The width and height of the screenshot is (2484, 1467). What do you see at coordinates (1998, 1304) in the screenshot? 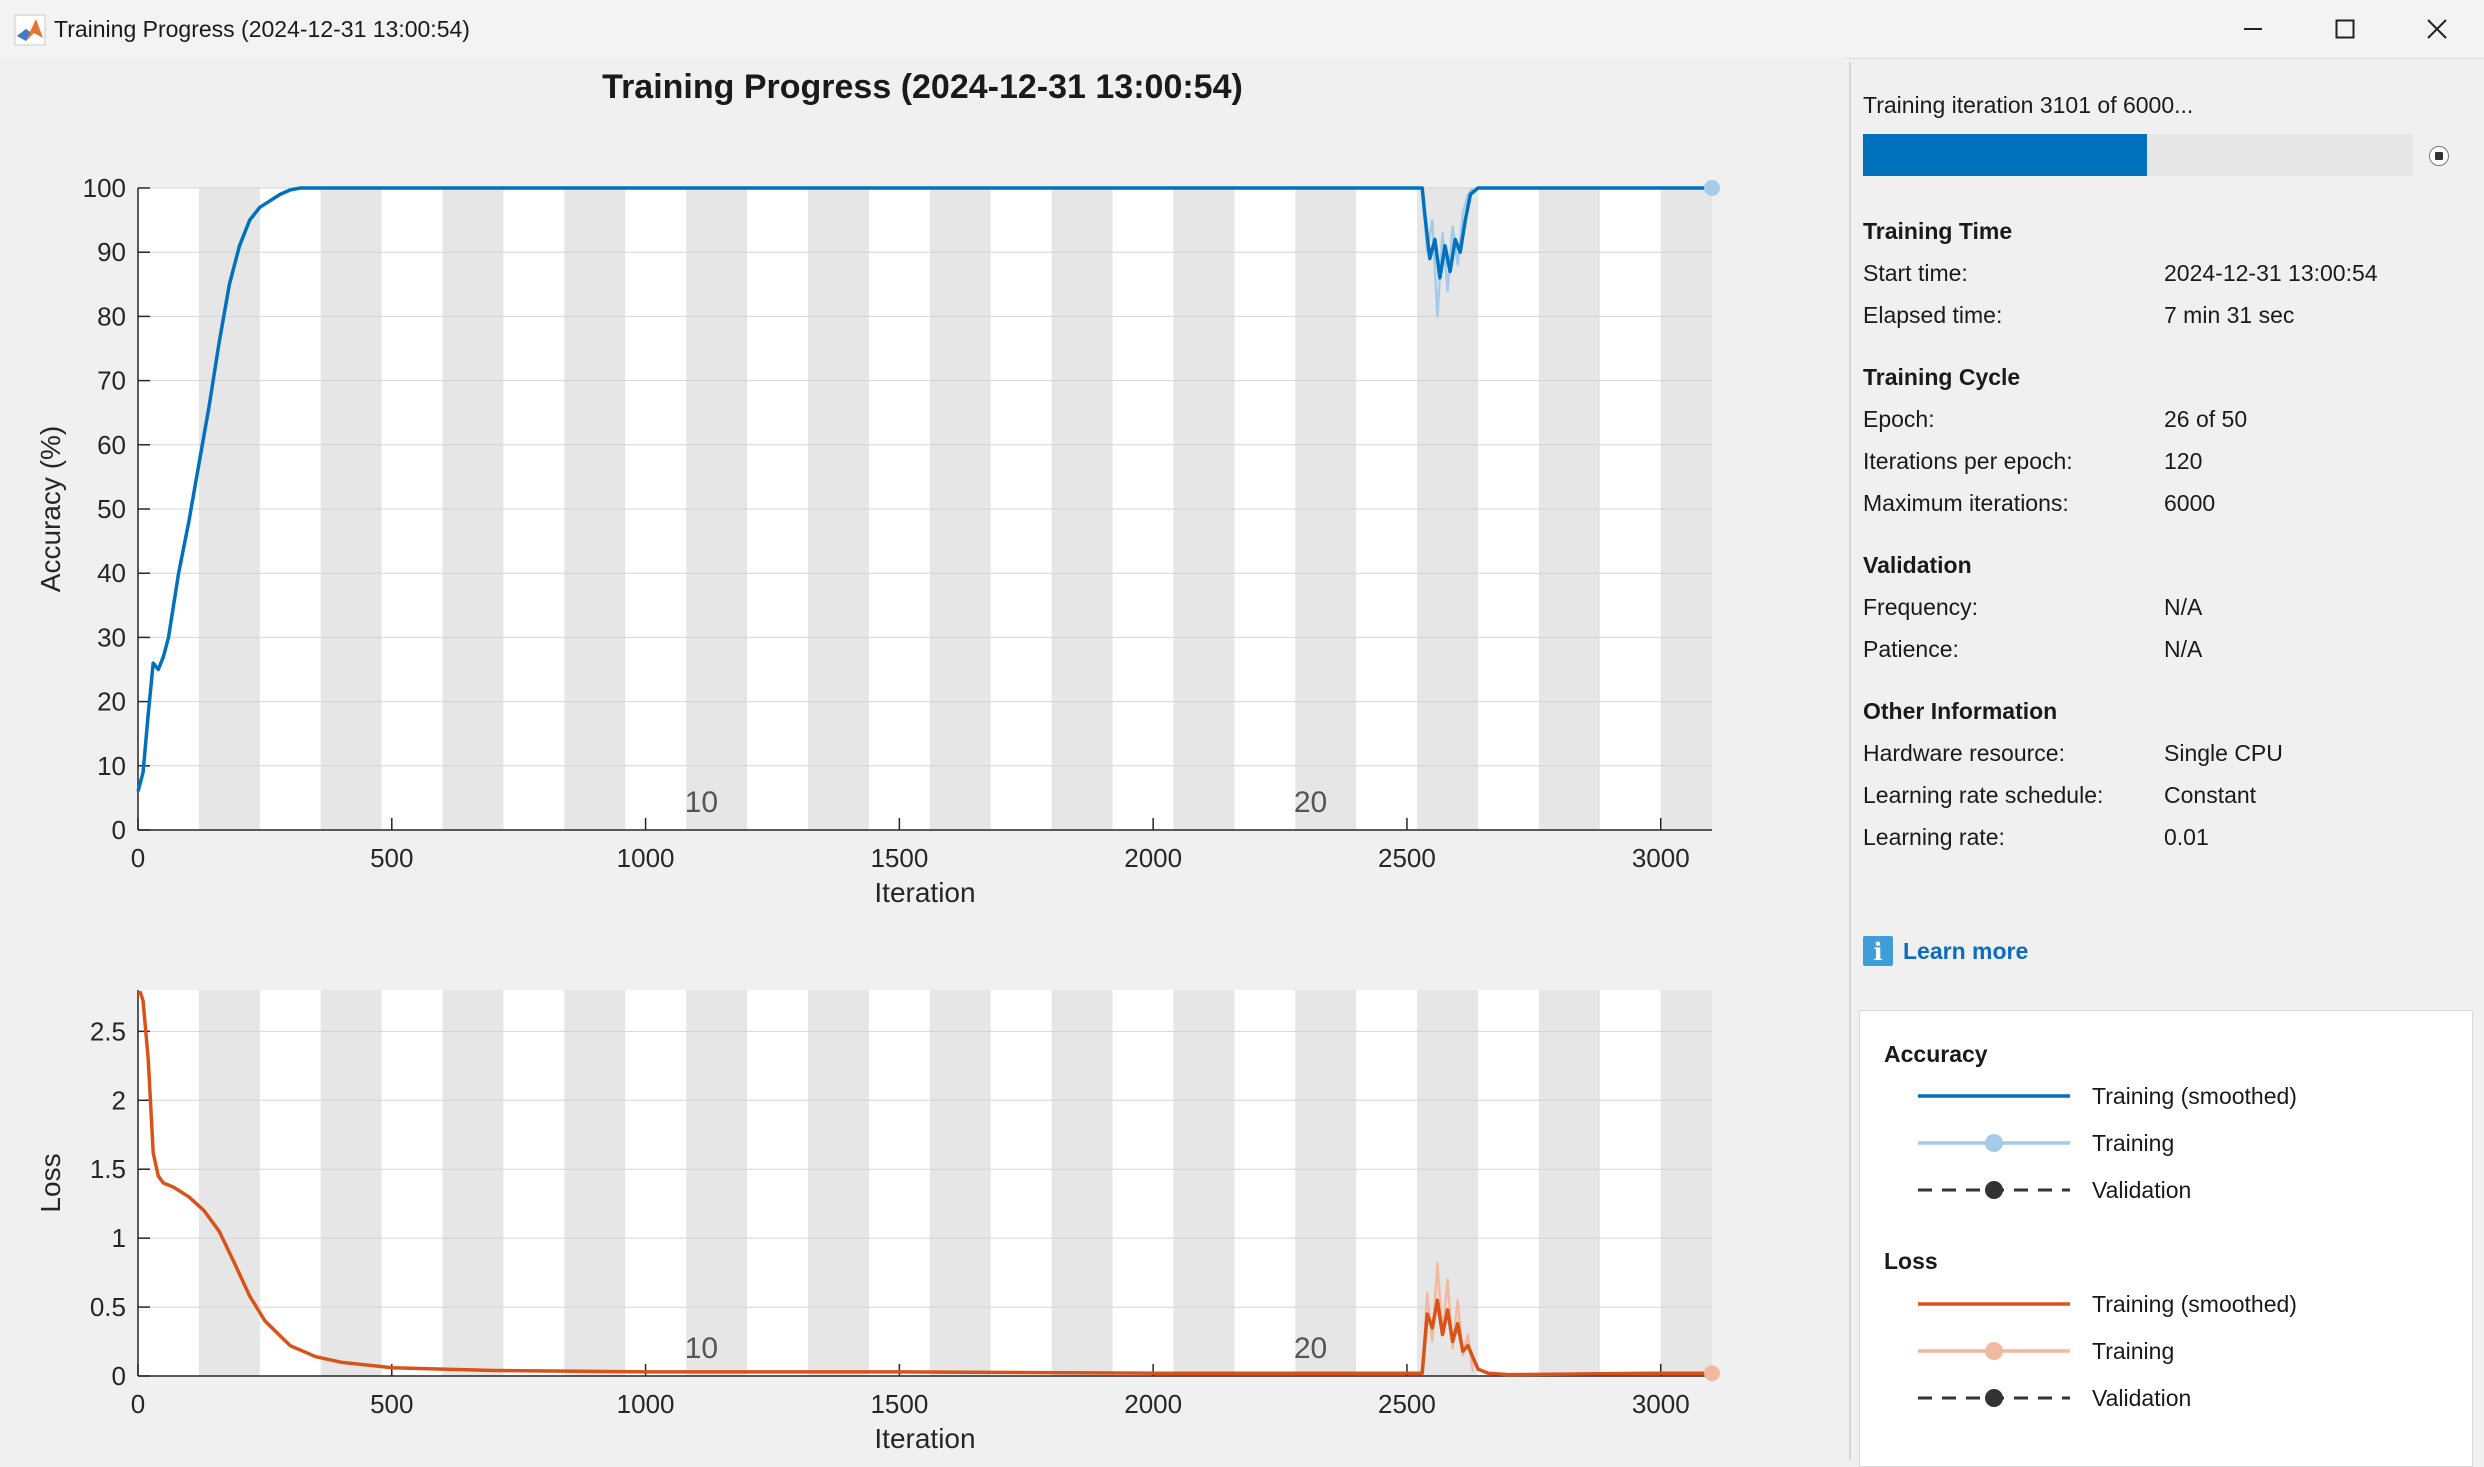
I see `legend-loss-smoothed-swatch` at bounding box center [1998, 1304].